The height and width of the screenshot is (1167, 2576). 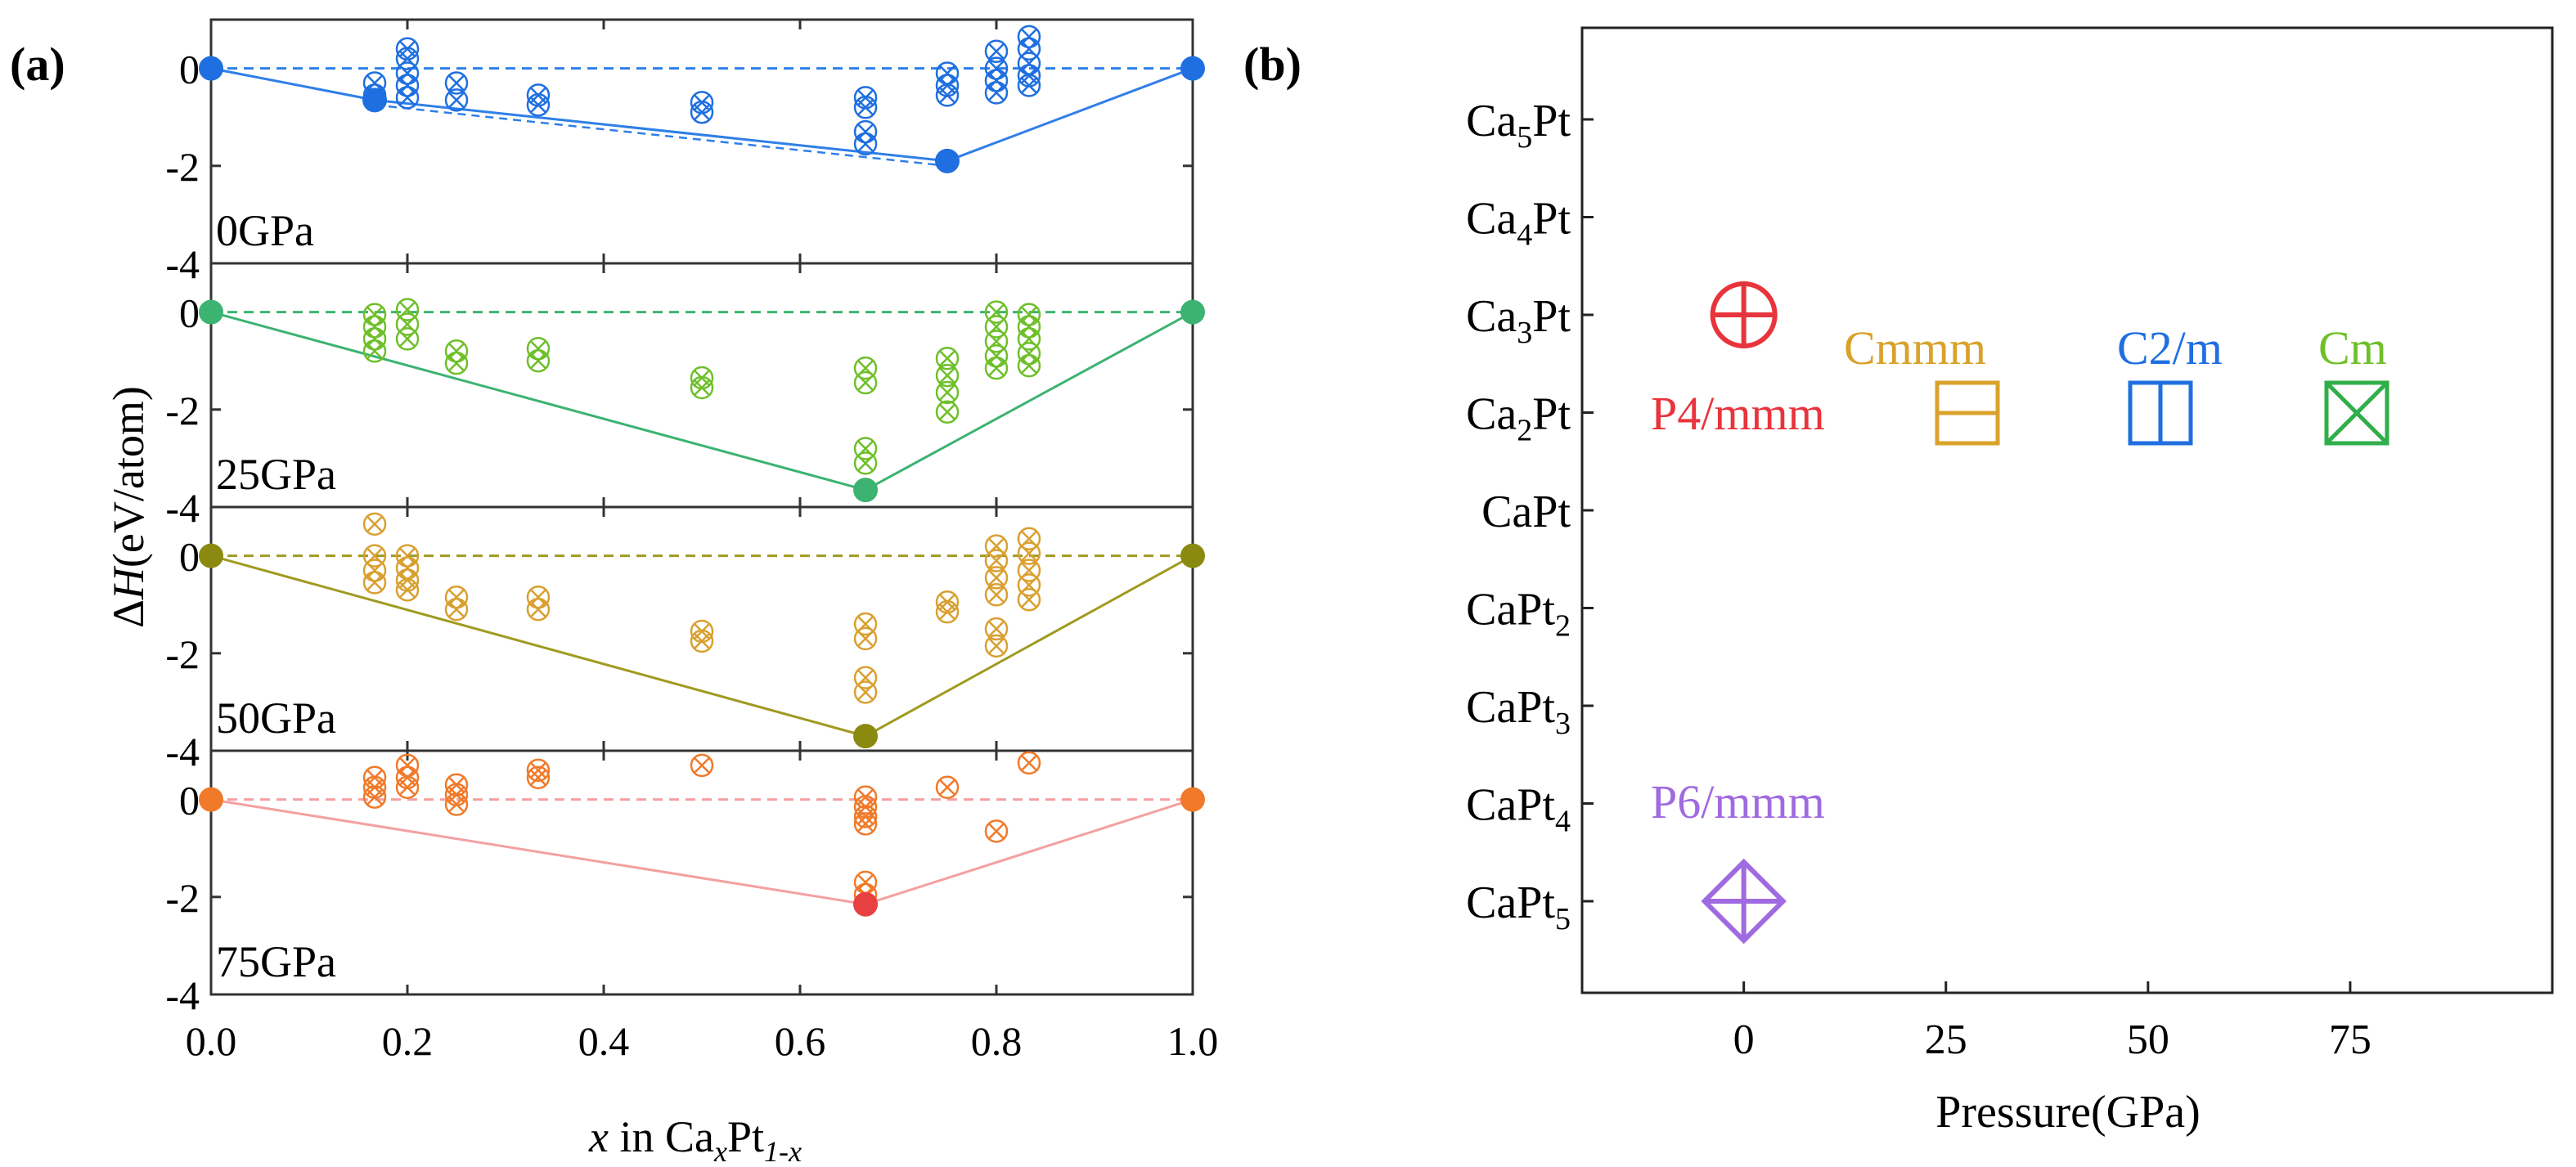 I want to click on subplot-frame, so click(x=702, y=872).